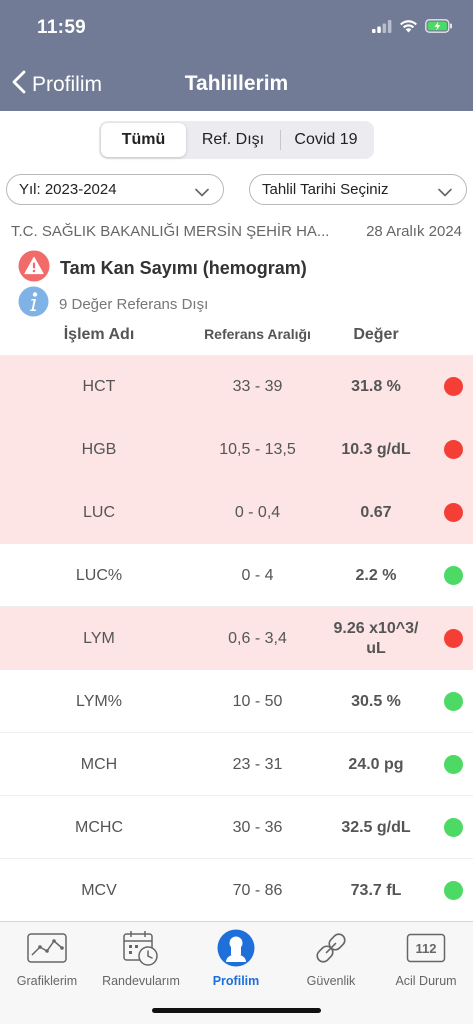  Describe the element at coordinates (99, 638) in the screenshot. I see `row-name: LYM` at that location.